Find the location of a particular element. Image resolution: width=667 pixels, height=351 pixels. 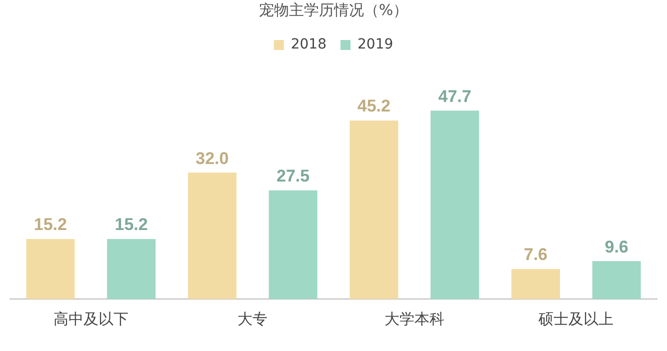

data-label: 47.7 is located at coordinates (455, 96).